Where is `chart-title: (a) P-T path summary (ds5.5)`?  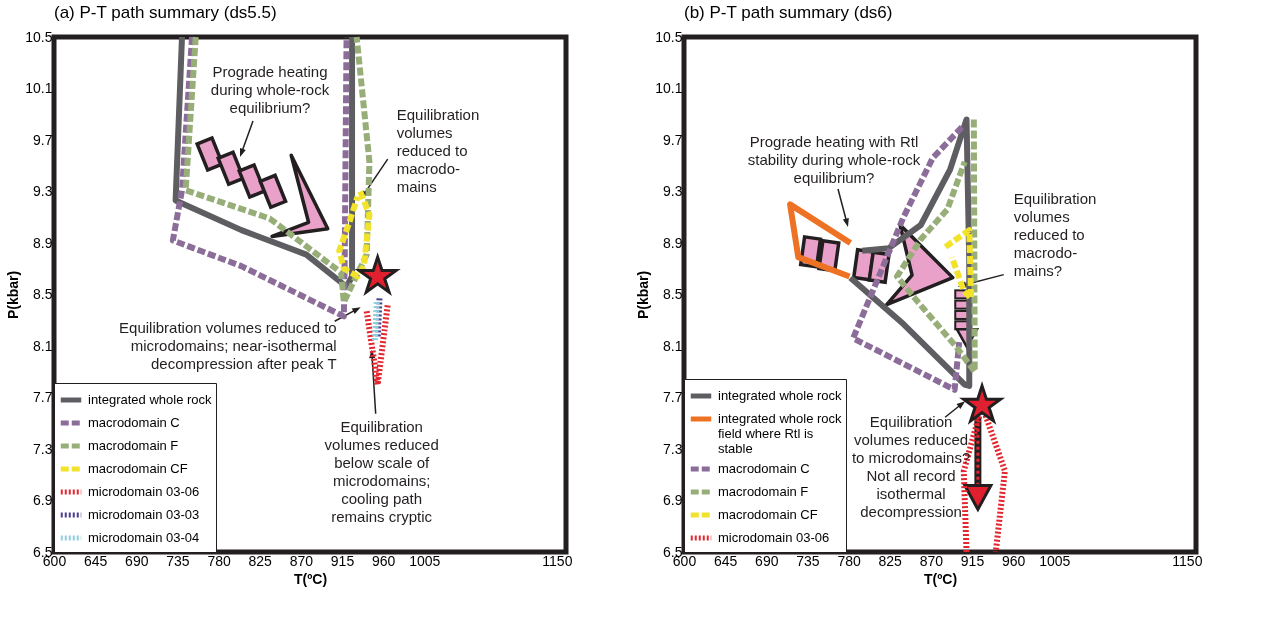
chart-title: (a) P-T path summary (ds5.5) is located at coordinates (165, 12).